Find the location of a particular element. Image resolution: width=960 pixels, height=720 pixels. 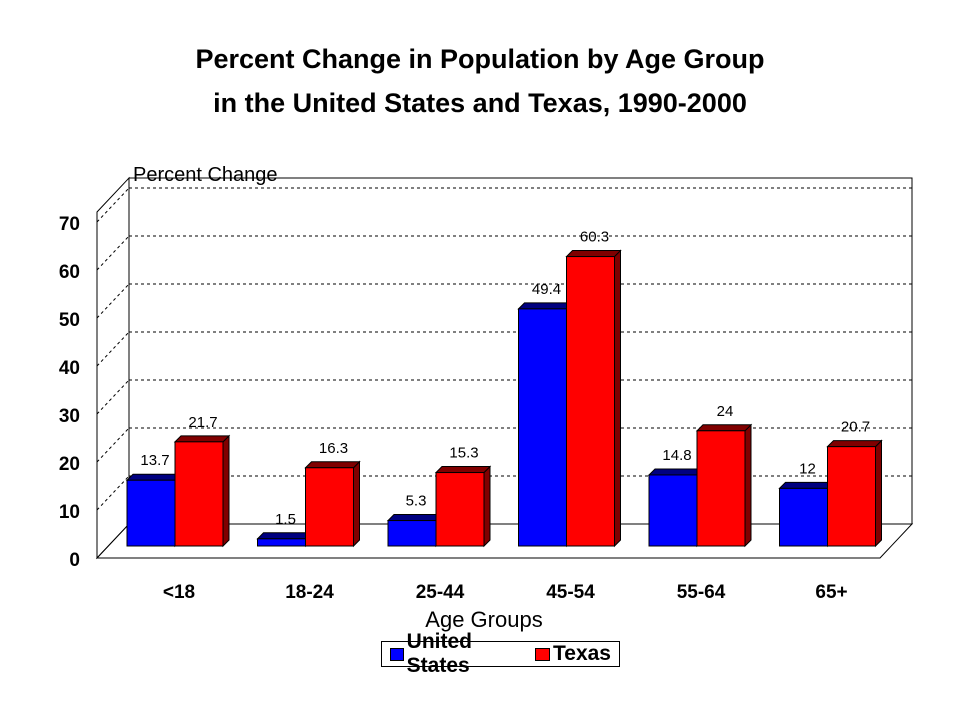

side-wall is located at coordinates (113, 368).